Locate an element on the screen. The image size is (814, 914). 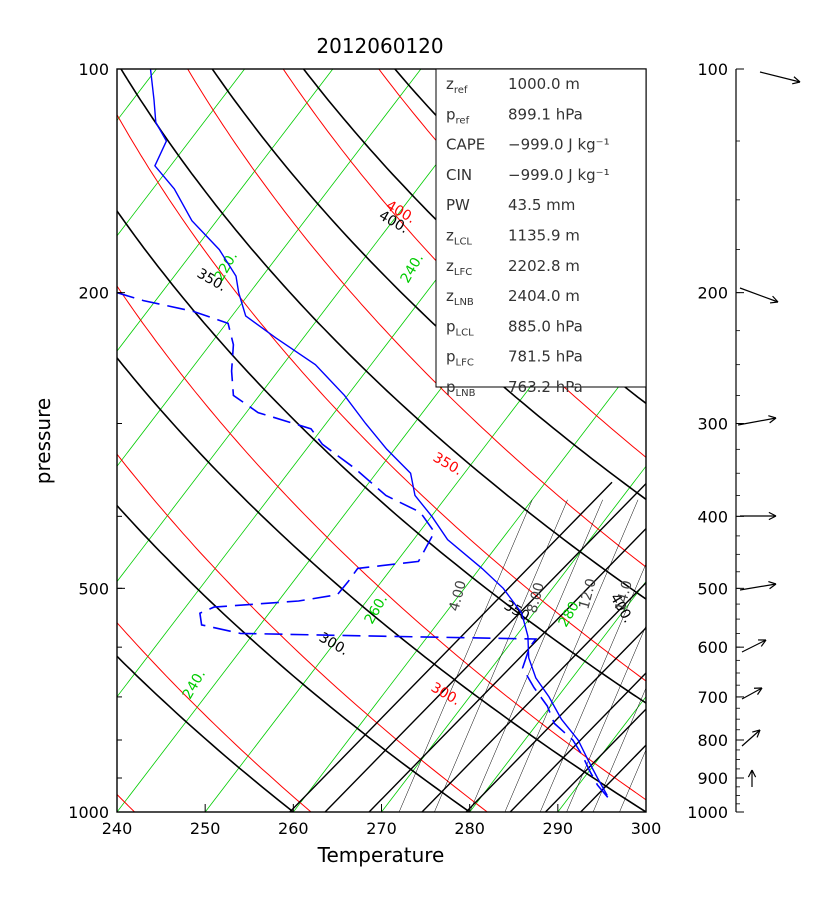
x-tick-label: 300 is located at coordinates (646, 828).